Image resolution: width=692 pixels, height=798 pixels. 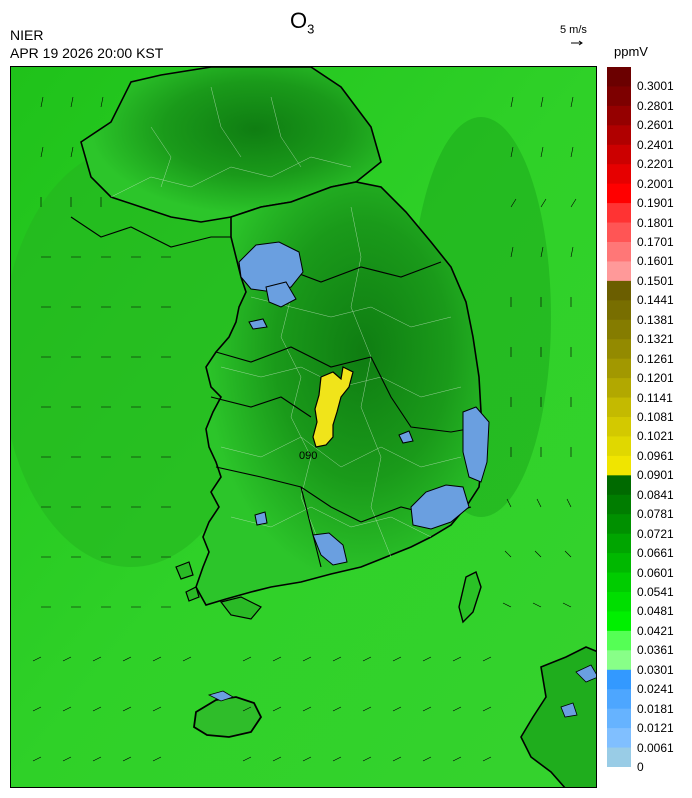 What do you see at coordinates (655, 125) in the screenshot?
I see `colorbar-tick-label: 0.2601` at bounding box center [655, 125].